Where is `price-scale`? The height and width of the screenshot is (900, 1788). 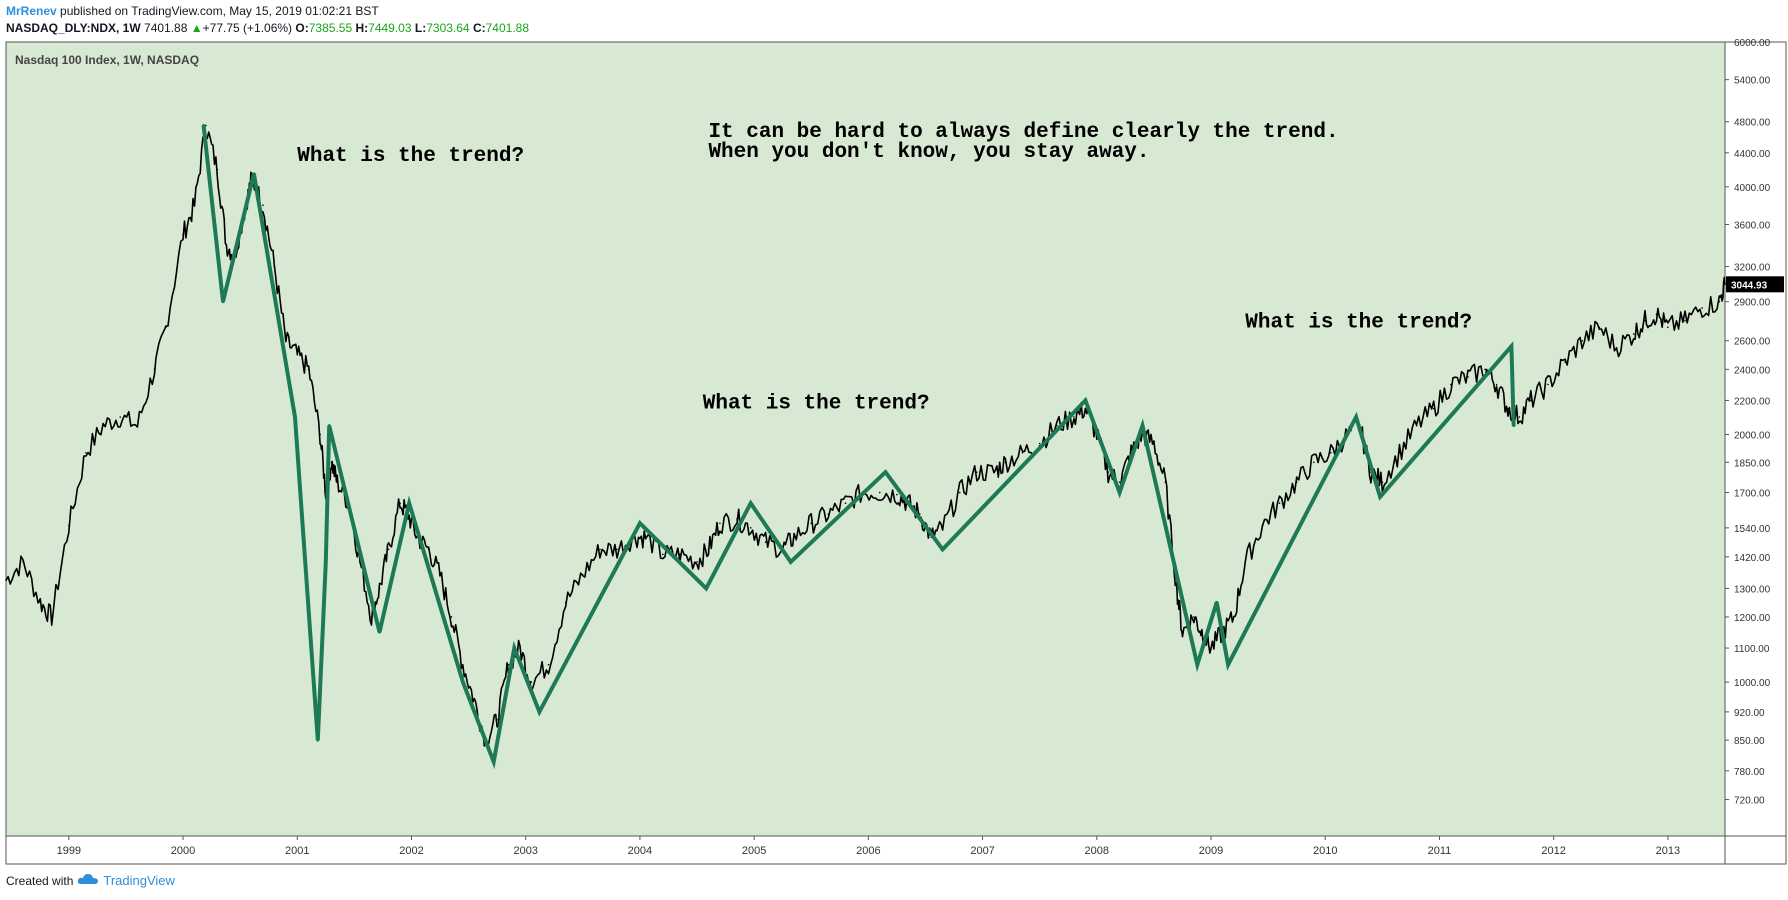 price-scale is located at coordinates (1755, 439).